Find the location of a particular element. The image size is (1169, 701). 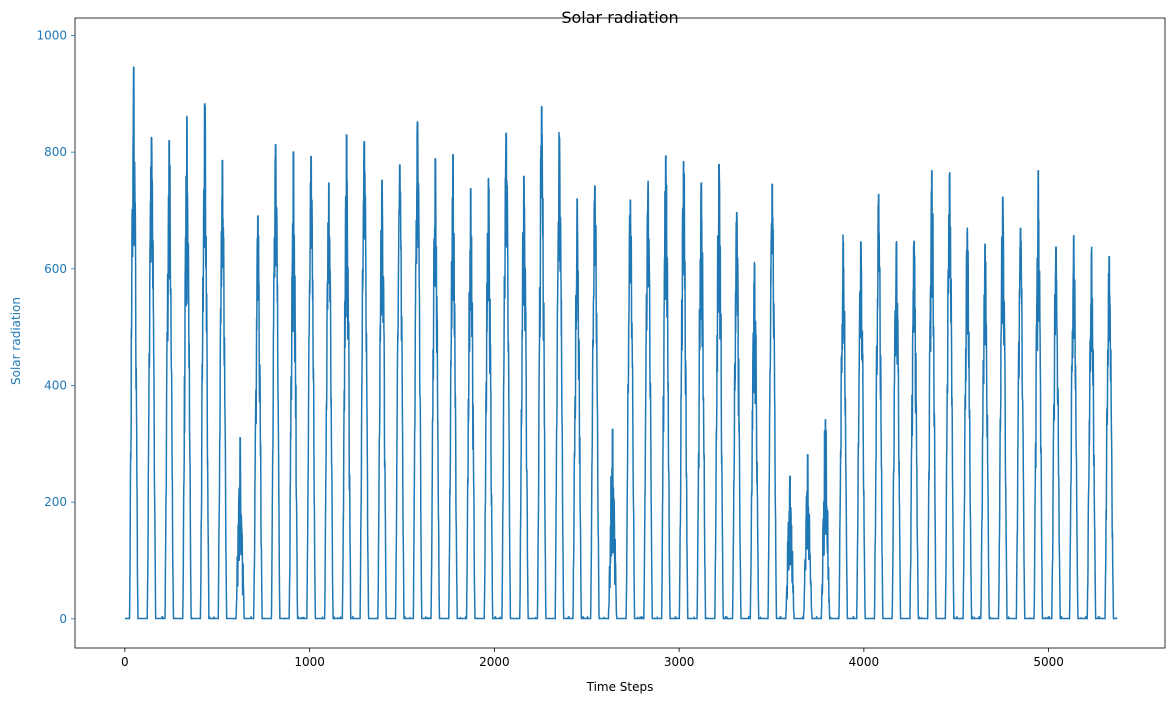

x-tick-label: 0 is located at coordinates (125, 662).